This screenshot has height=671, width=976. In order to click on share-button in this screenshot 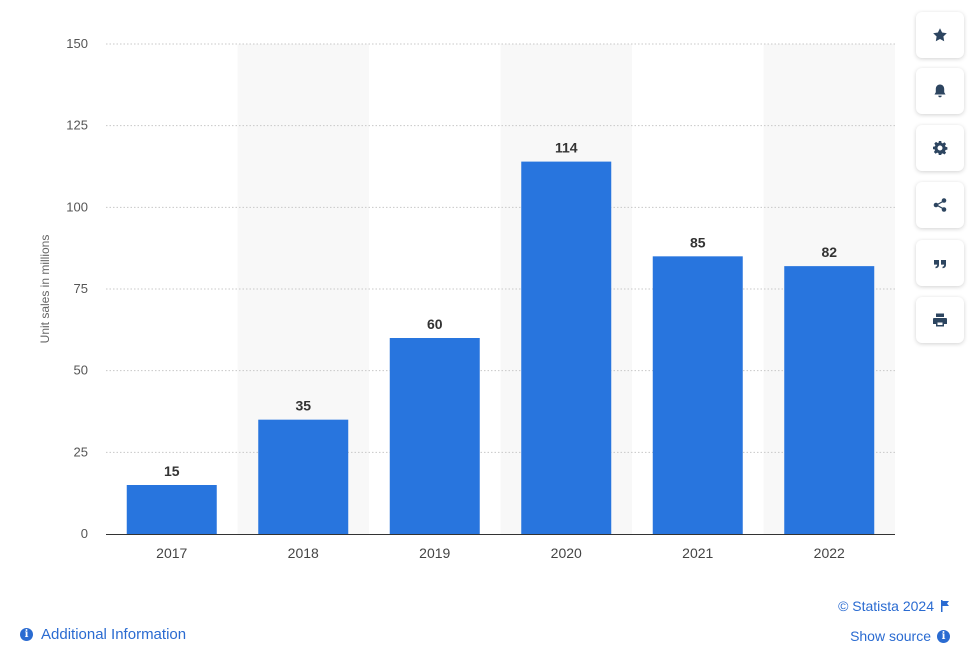, I will do `click(940, 205)`.